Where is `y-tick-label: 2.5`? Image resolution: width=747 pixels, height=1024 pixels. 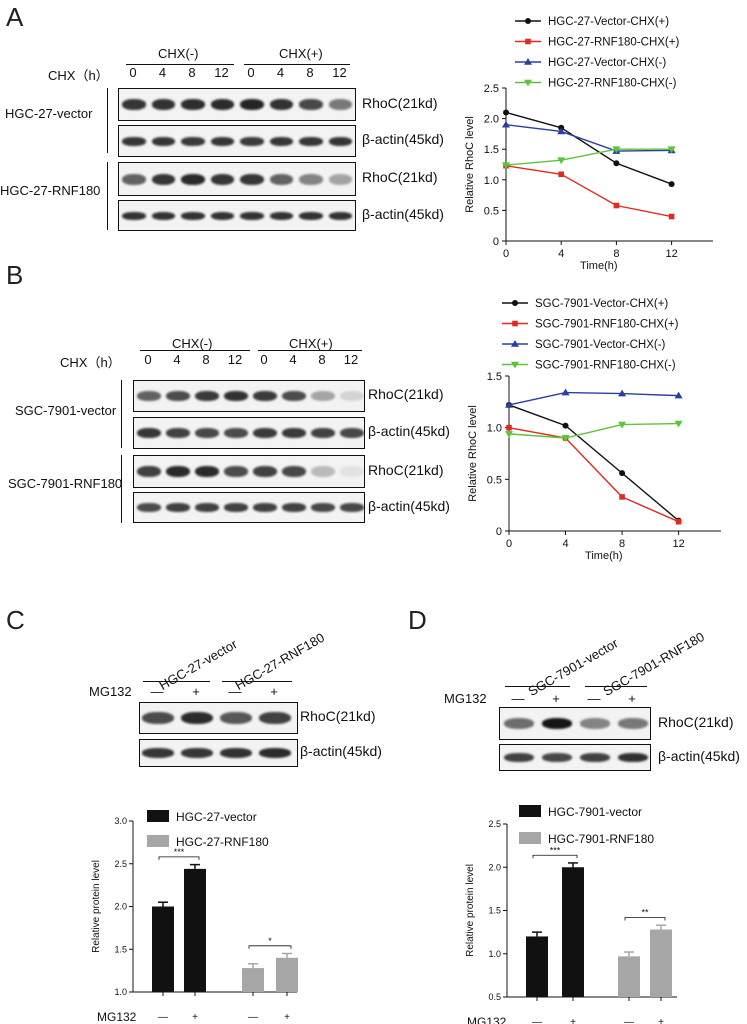
y-tick-label: 2.5 is located at coordinates (494, 824).